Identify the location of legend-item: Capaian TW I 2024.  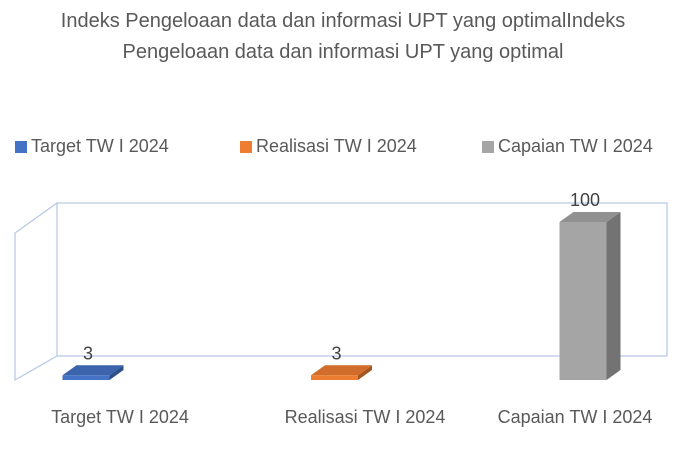
(567, 146).